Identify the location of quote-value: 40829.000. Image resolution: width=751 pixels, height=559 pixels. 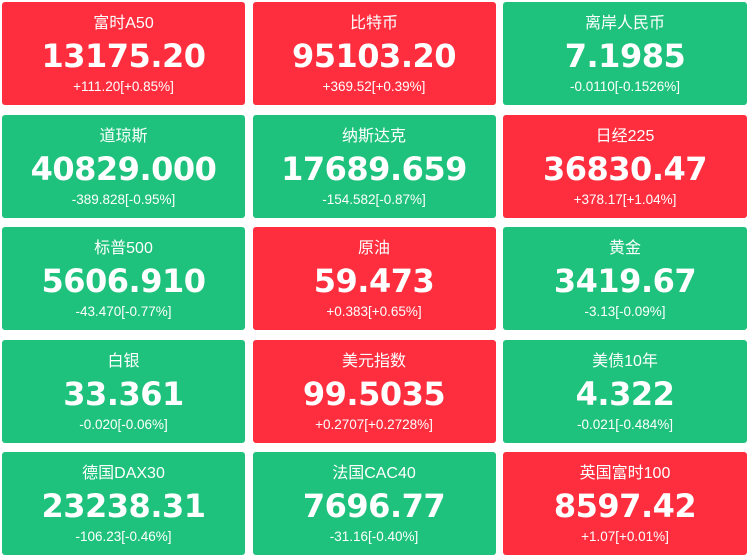
(123, 168).